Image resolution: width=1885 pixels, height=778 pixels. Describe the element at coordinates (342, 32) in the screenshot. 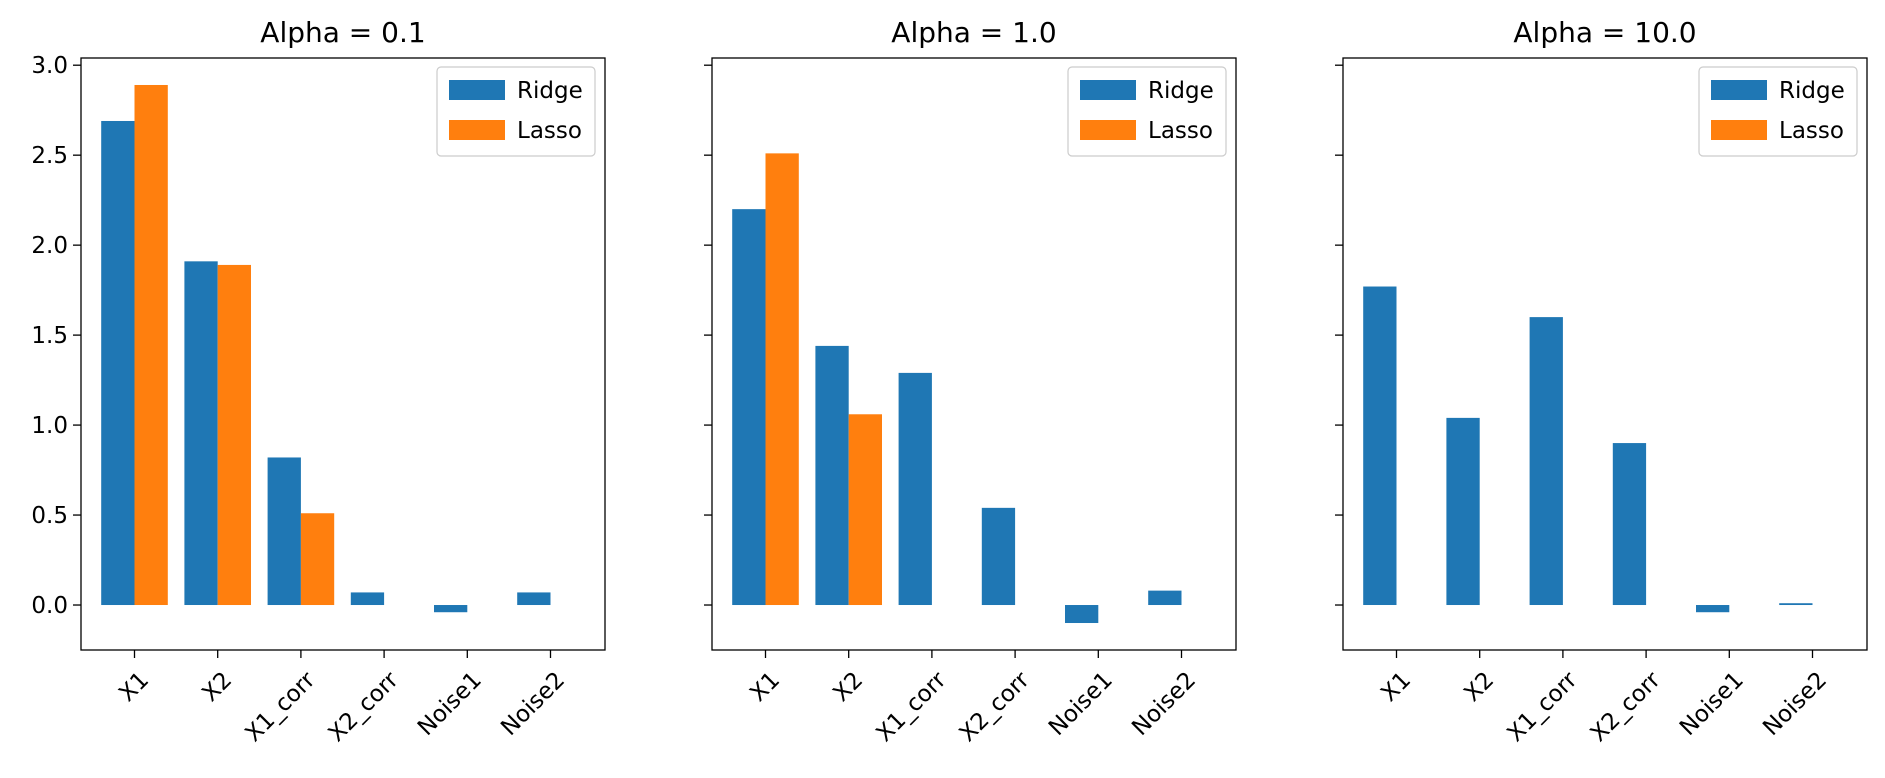

I see `chart-title: Alpha = 0.1` at that location.